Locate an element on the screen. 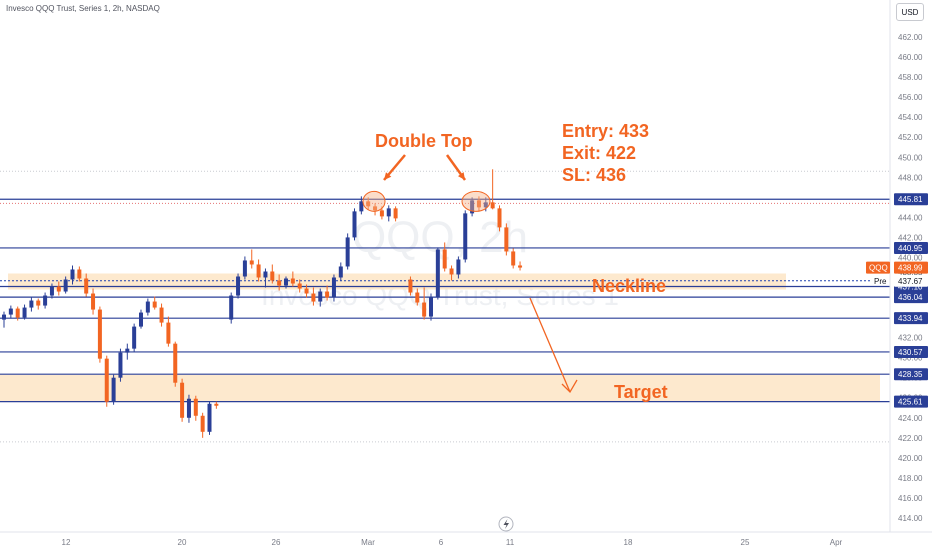 The height and width of the screenshot is (550, 932). arrow-to-first-top-head is located at coordinates (388, 176).